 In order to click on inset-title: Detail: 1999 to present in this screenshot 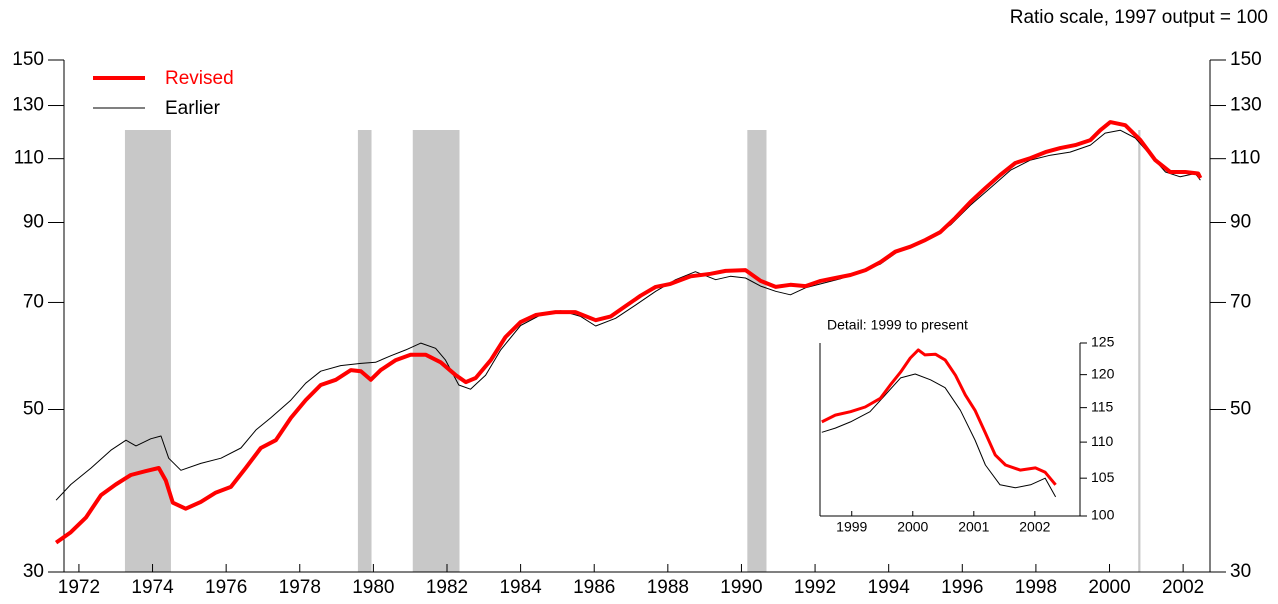, I will do `click(897, 325)`.